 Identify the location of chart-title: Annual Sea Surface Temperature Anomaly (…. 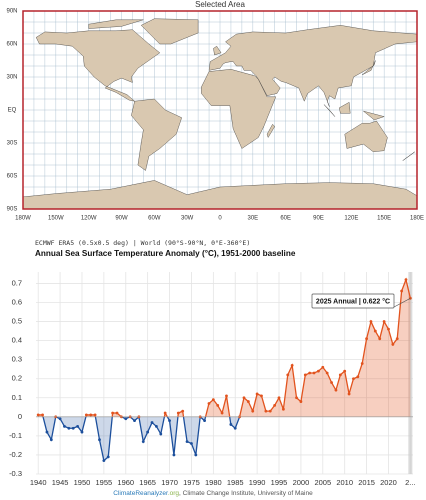
(165, 253).